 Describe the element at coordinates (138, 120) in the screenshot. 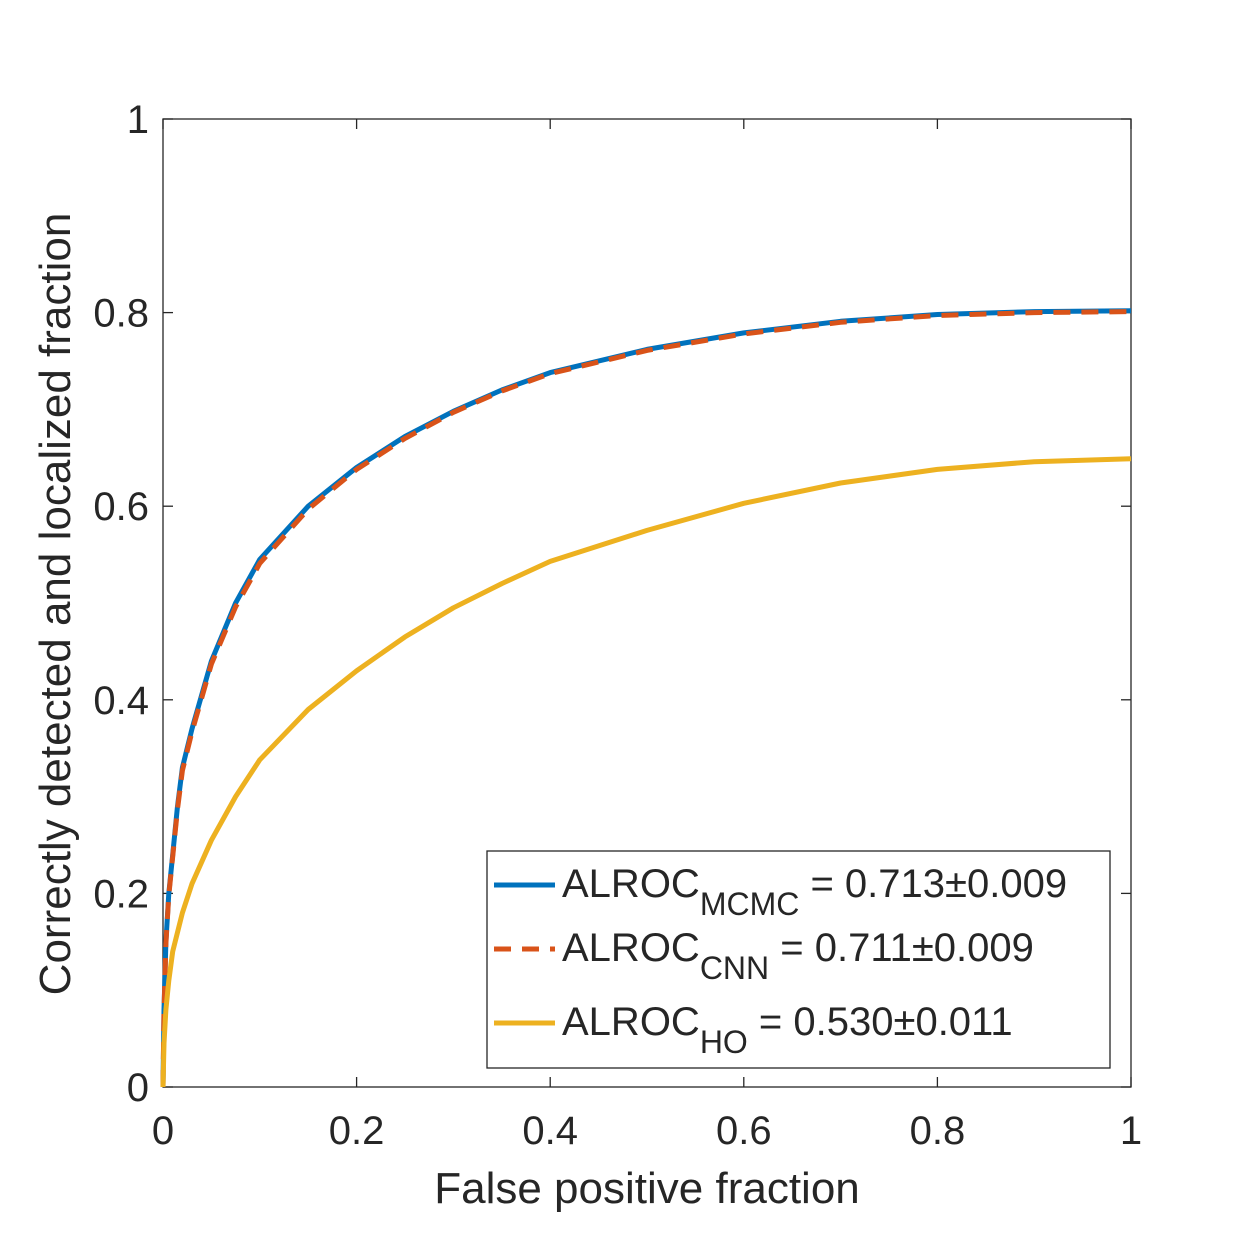

I see `y-tick-label: 1` at that location.